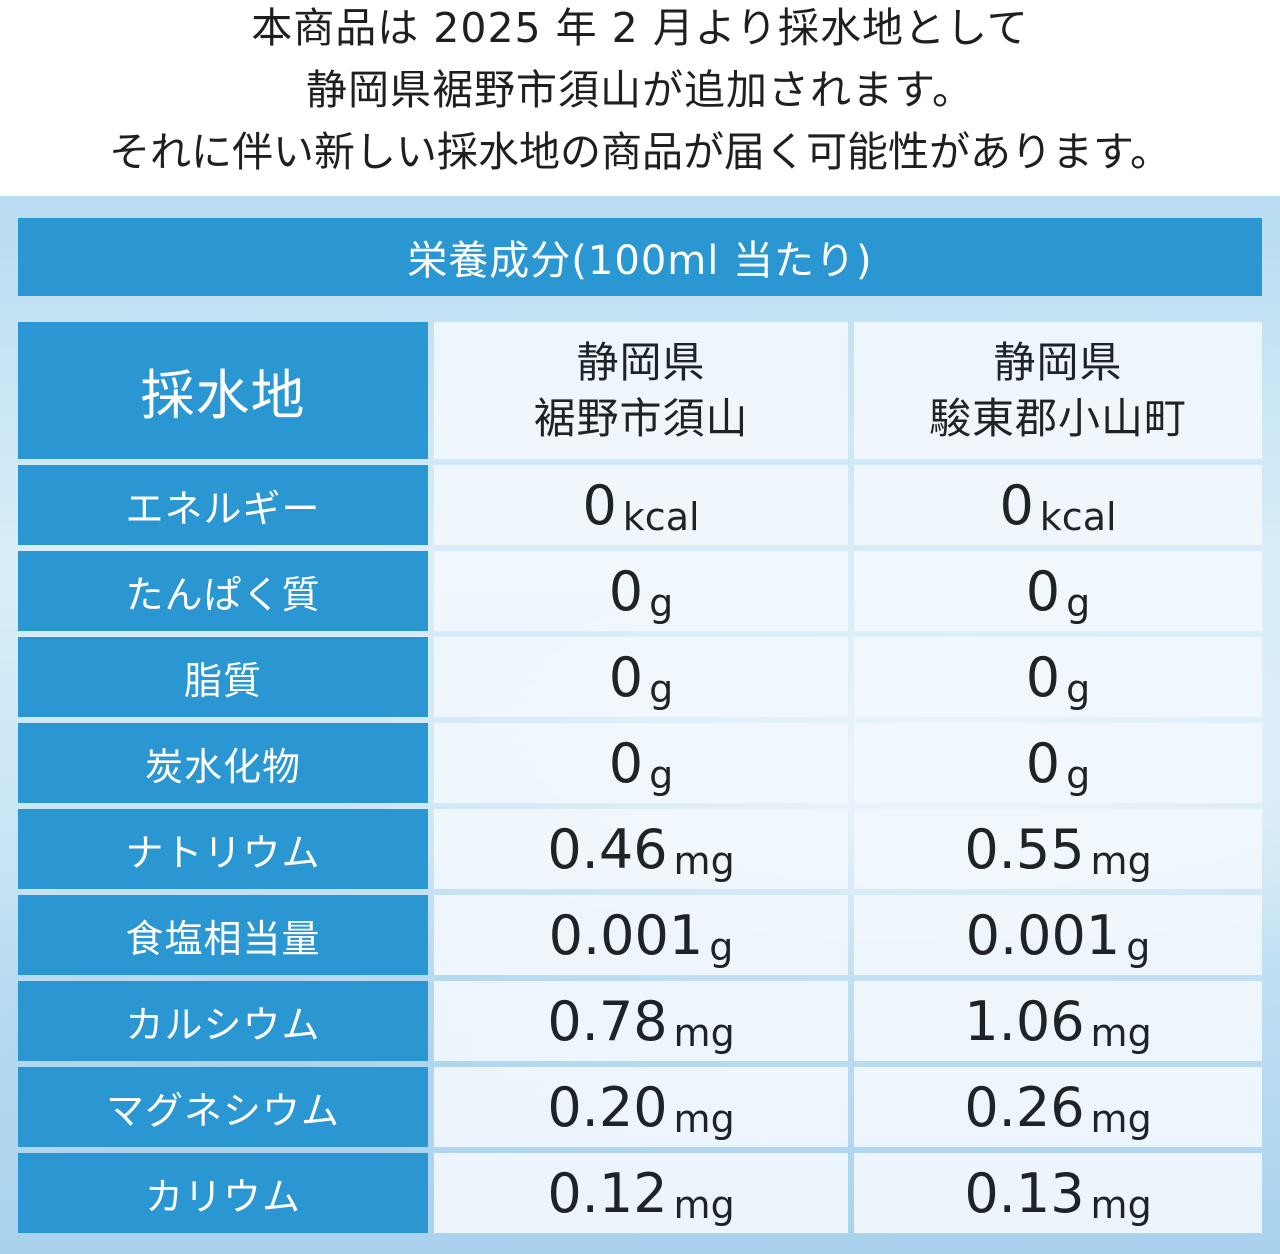  What do you see at coordinates (1024, 1193) in the screenshot?
I see `value-number: 0.13` at bounding box center [1024, 1193].